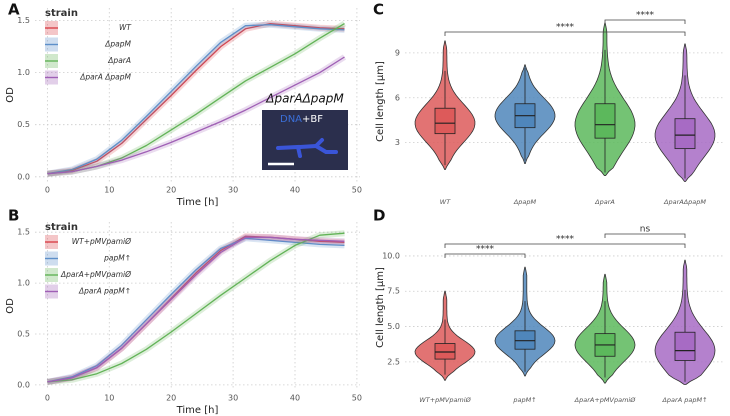 This screenshot has height=416, width=730. I want to click on x-tick-label: WT, so click(445, 202).